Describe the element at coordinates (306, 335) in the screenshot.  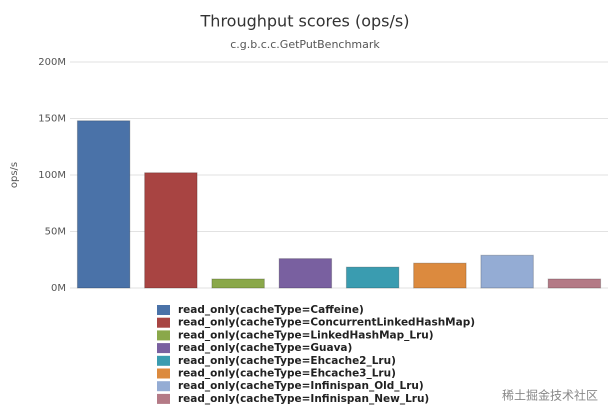
I see `legend-label: read_only(cacheType=LinkedHashMap_Lru)` at that location.